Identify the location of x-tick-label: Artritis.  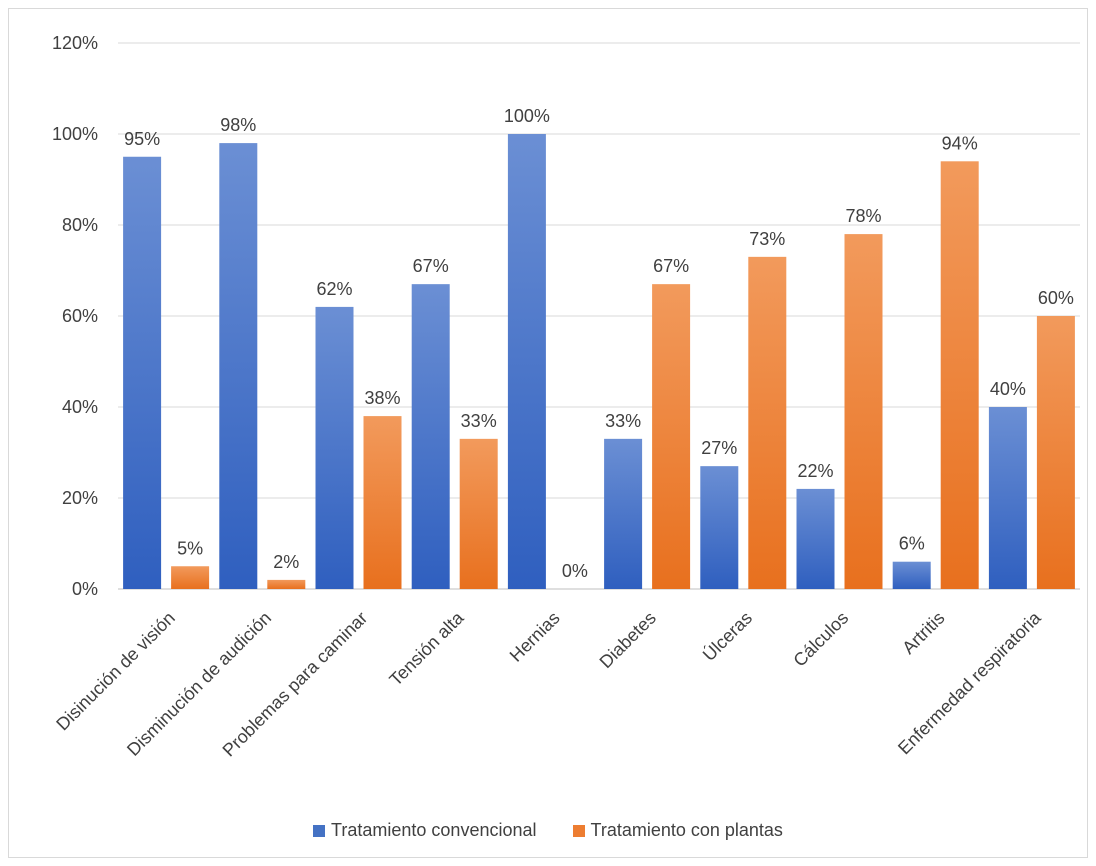
(923, 633).